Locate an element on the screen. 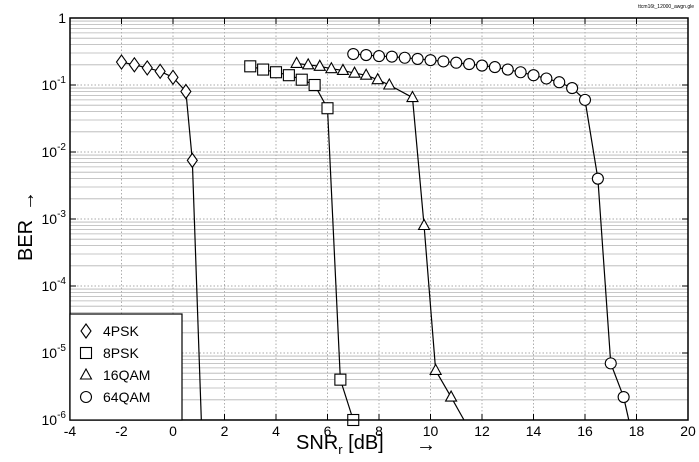 Image resolution: width=699 pixels, height=462 pixels. legend-marker-64QAM is located at coordinates (86, 397).